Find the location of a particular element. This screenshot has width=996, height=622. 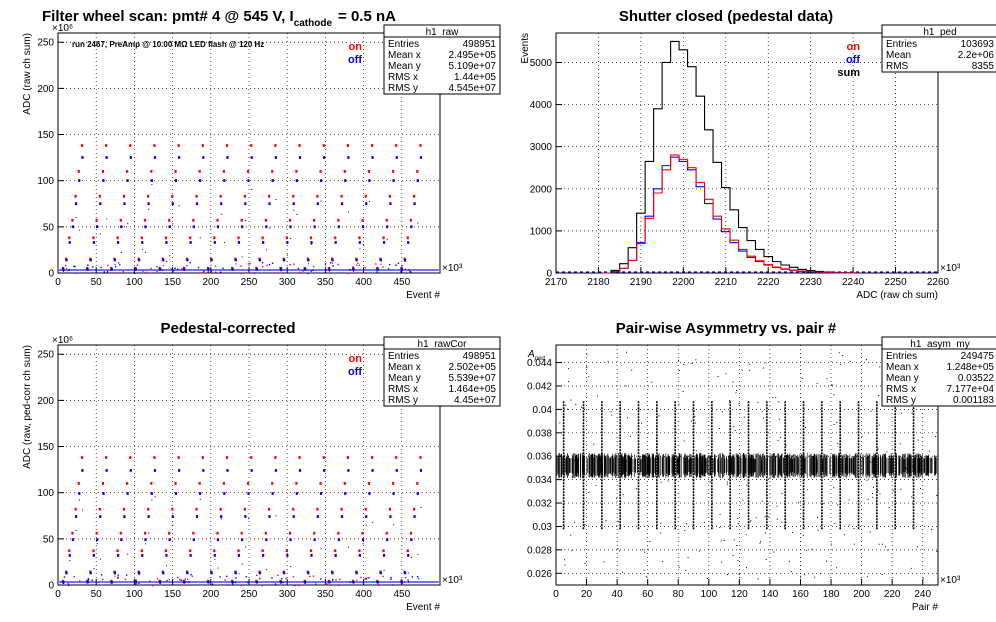

y-tick-label: 0 is located at coordinates (549, 274).